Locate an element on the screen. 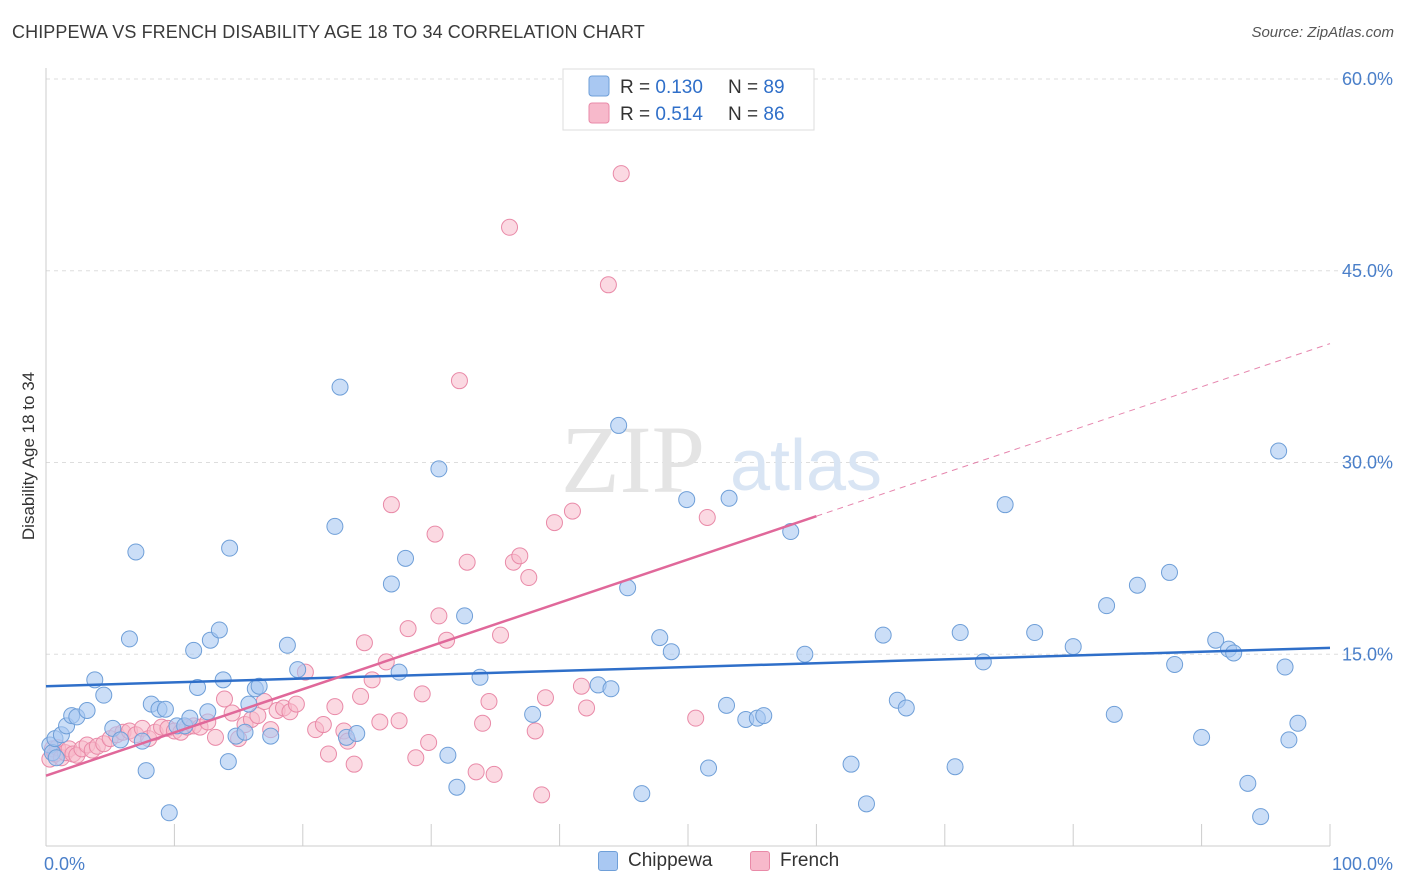  svg-text: R = 0.130 is located at coordinates (661, 87).